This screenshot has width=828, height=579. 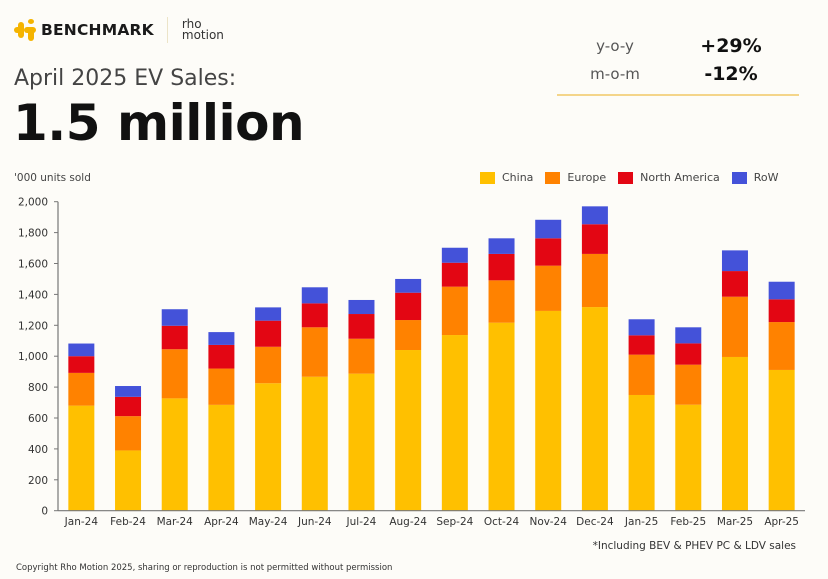 What do you see at coordinates (167, 30) in the screenshot?
I see `logo-divider` at bounding box center [167, 30].